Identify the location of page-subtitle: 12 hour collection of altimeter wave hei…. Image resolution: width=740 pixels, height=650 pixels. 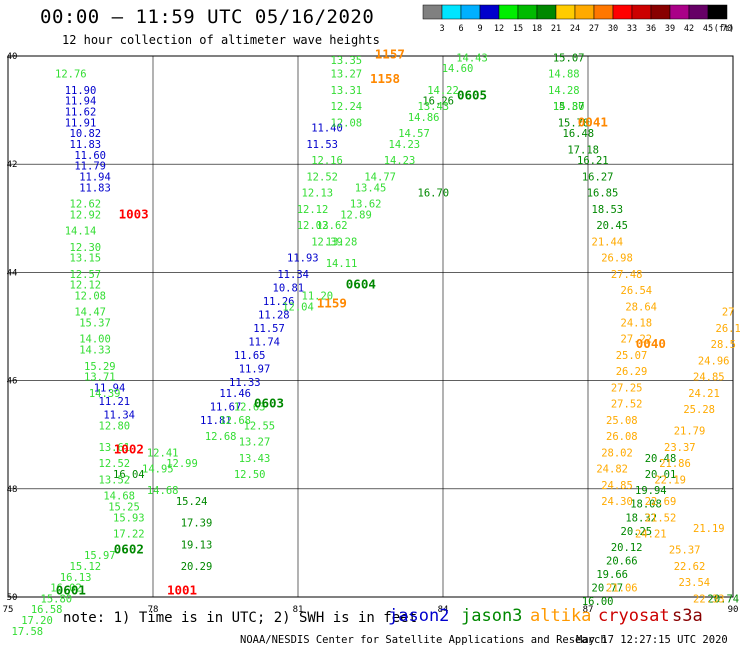
(221, 40).